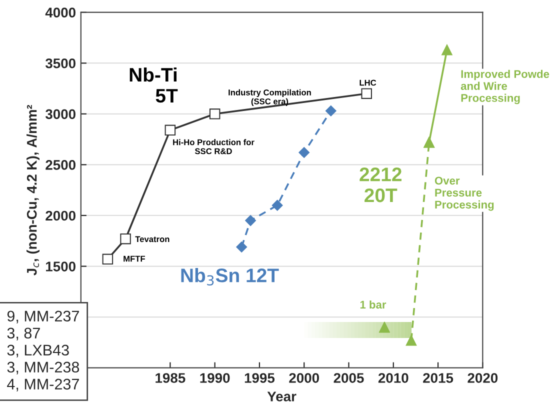 The image size is (558, 411). What do you see at coordinates (215, 378) in the screenshot?
I see `x-tick-label: 1990` at bounding box center [215, 378].